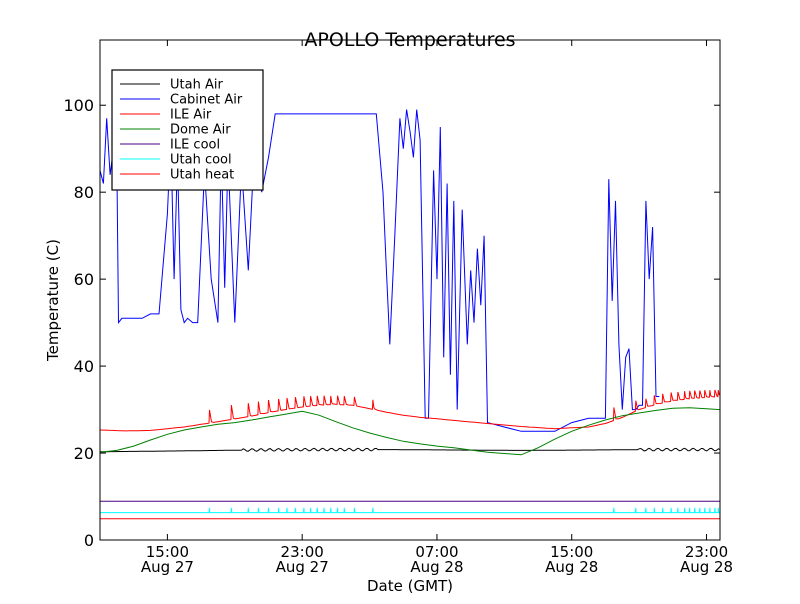  Describe the element at coordinates (84, 279) in the screenshot. I see `y-tick-label: 60` at that location.